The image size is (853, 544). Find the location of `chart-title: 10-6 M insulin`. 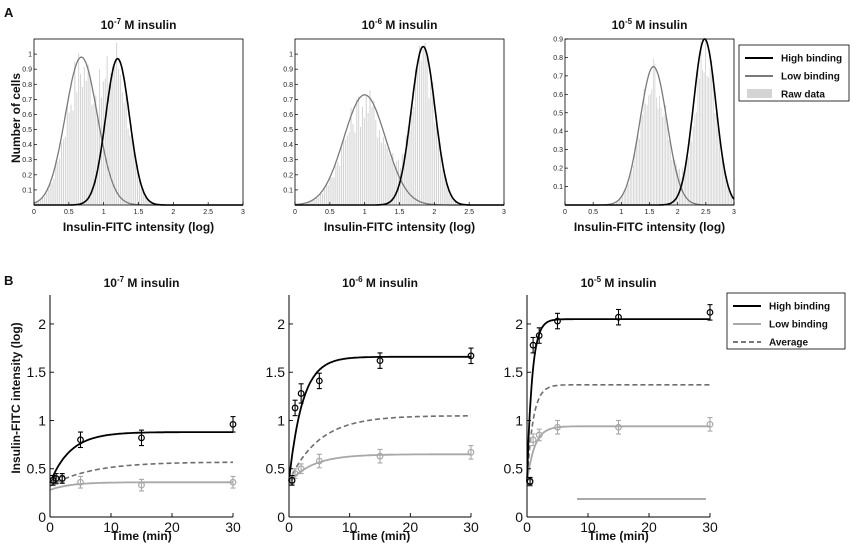

chart-title: 10-6 M insulin is located at coordinates (400, 24).